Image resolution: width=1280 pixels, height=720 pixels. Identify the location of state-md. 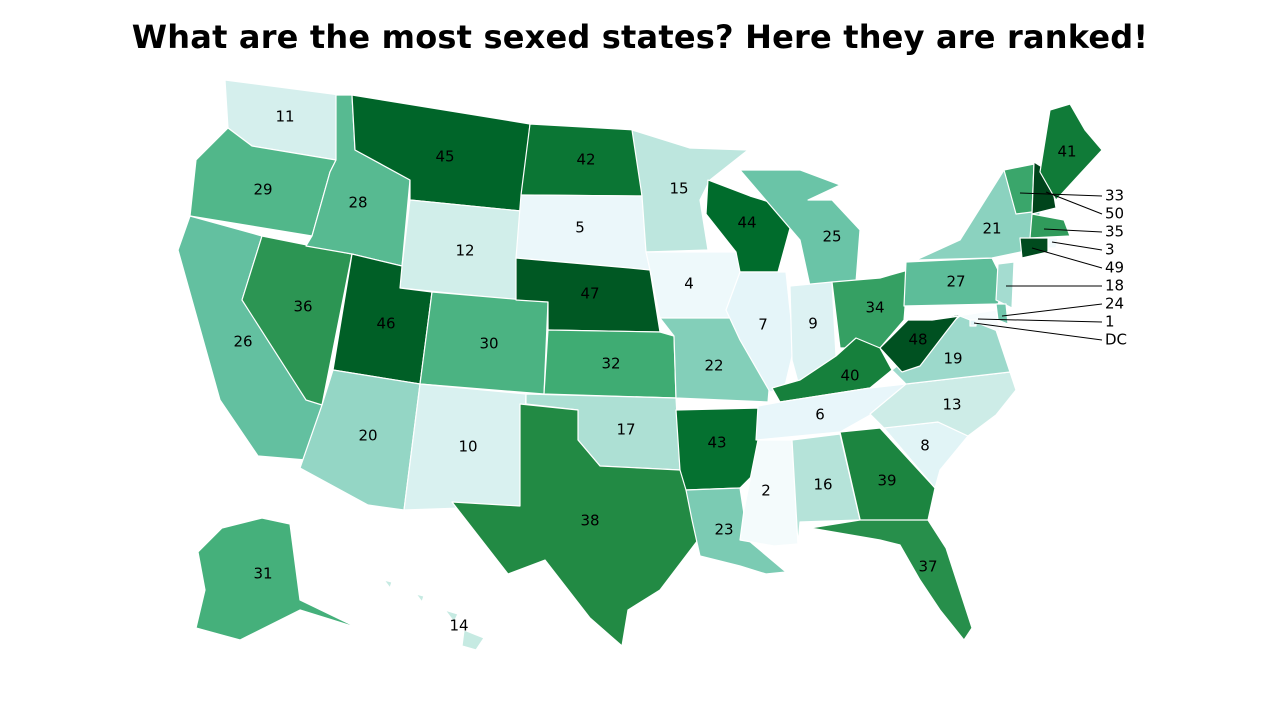
(966, 321).